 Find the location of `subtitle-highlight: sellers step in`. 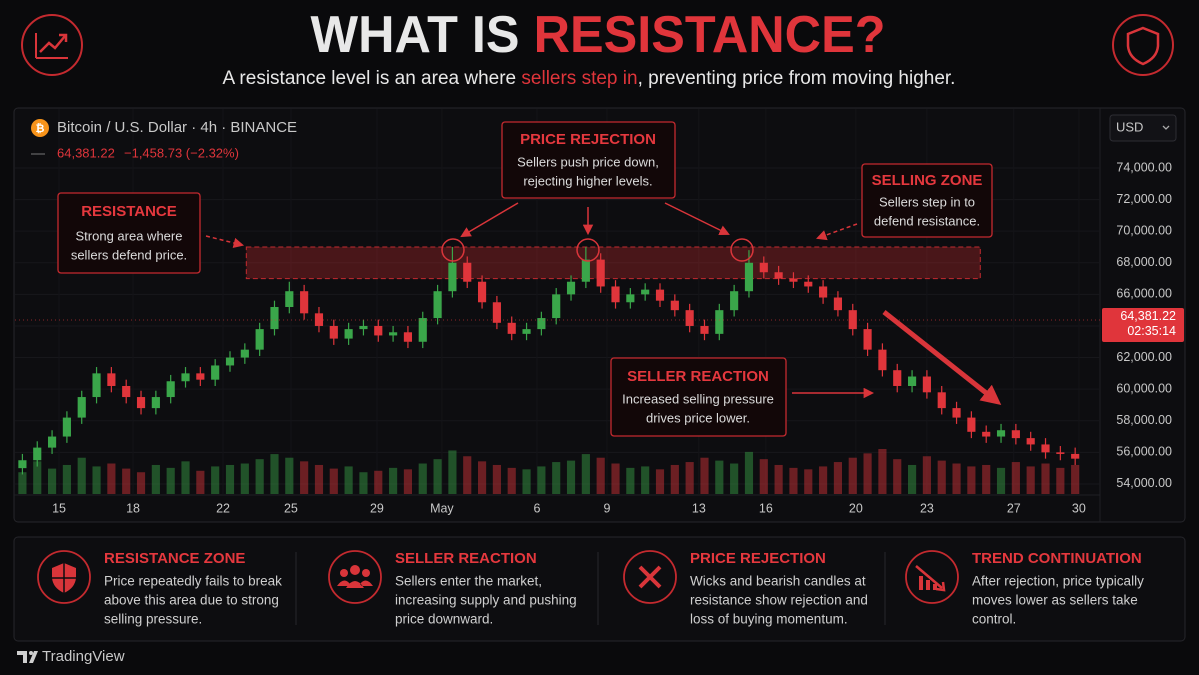

subtitle-highlight: sellers step in is located at coordinates (579, 78).